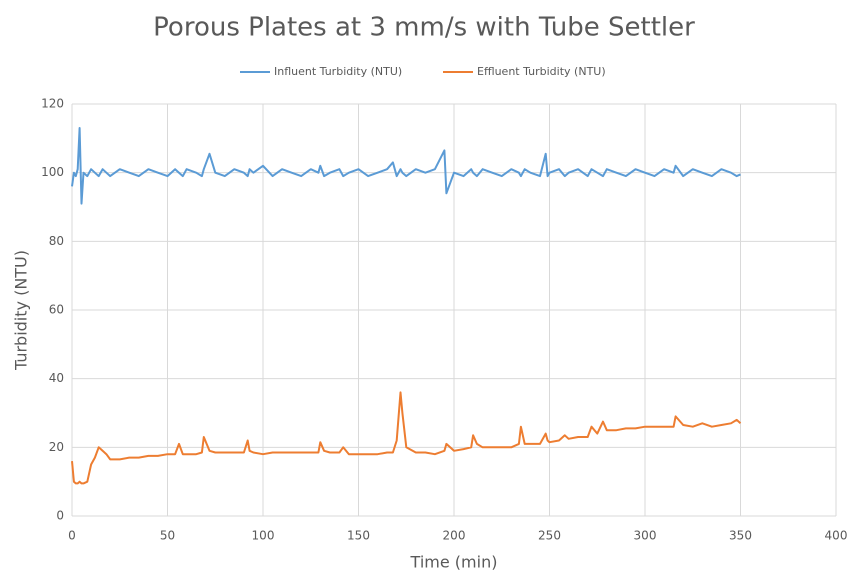 Image resolution: width=848 pixels, height=572 pixels. I want to click on x-tick-label: 200, so click(454, 536).